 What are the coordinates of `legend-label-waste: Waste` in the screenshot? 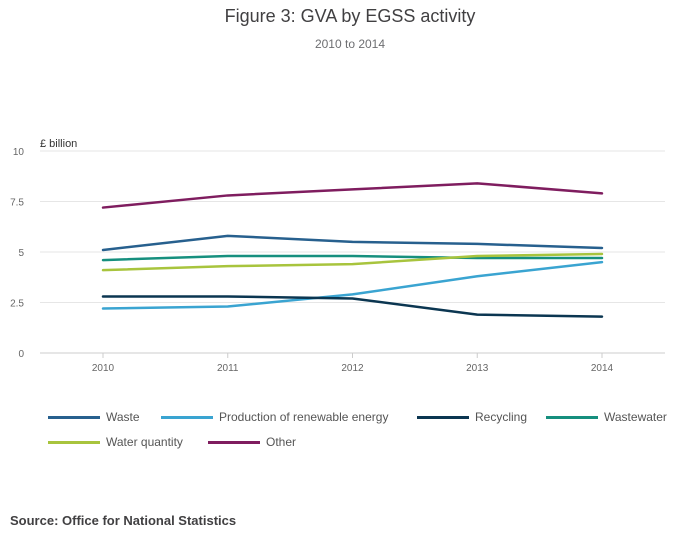 It's located at (123, 417).